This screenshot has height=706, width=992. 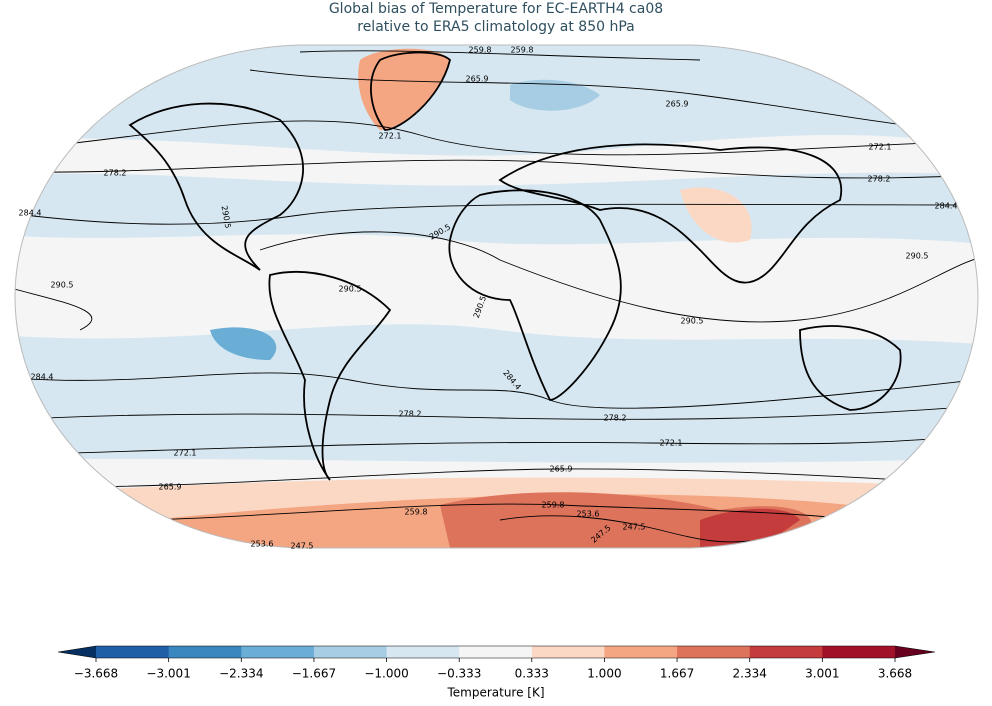 I want to click on colorbar-tick-label: 2.334, so click(x=750, y=674).